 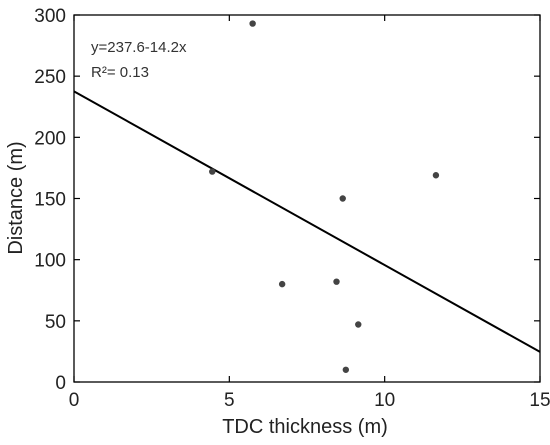 What do you see at coordinates (50, 77) in the screenshot?
I see `y-tick-label: 250` at bounding box center [50, 77].